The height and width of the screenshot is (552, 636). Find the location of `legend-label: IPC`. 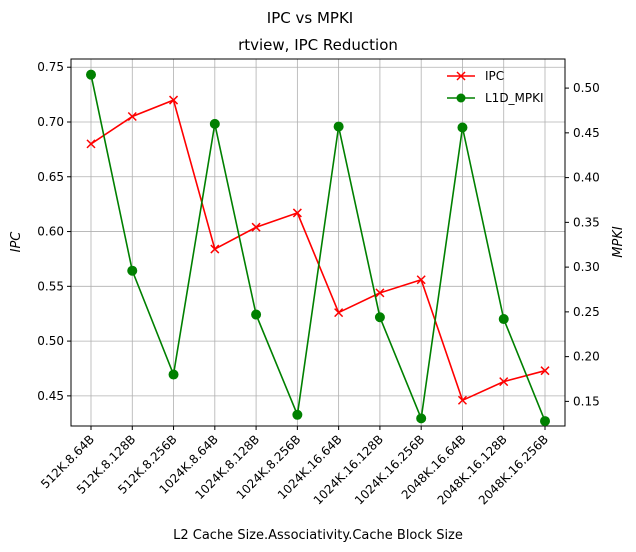

legend-label: IPC is located at coordinates (494, 76).